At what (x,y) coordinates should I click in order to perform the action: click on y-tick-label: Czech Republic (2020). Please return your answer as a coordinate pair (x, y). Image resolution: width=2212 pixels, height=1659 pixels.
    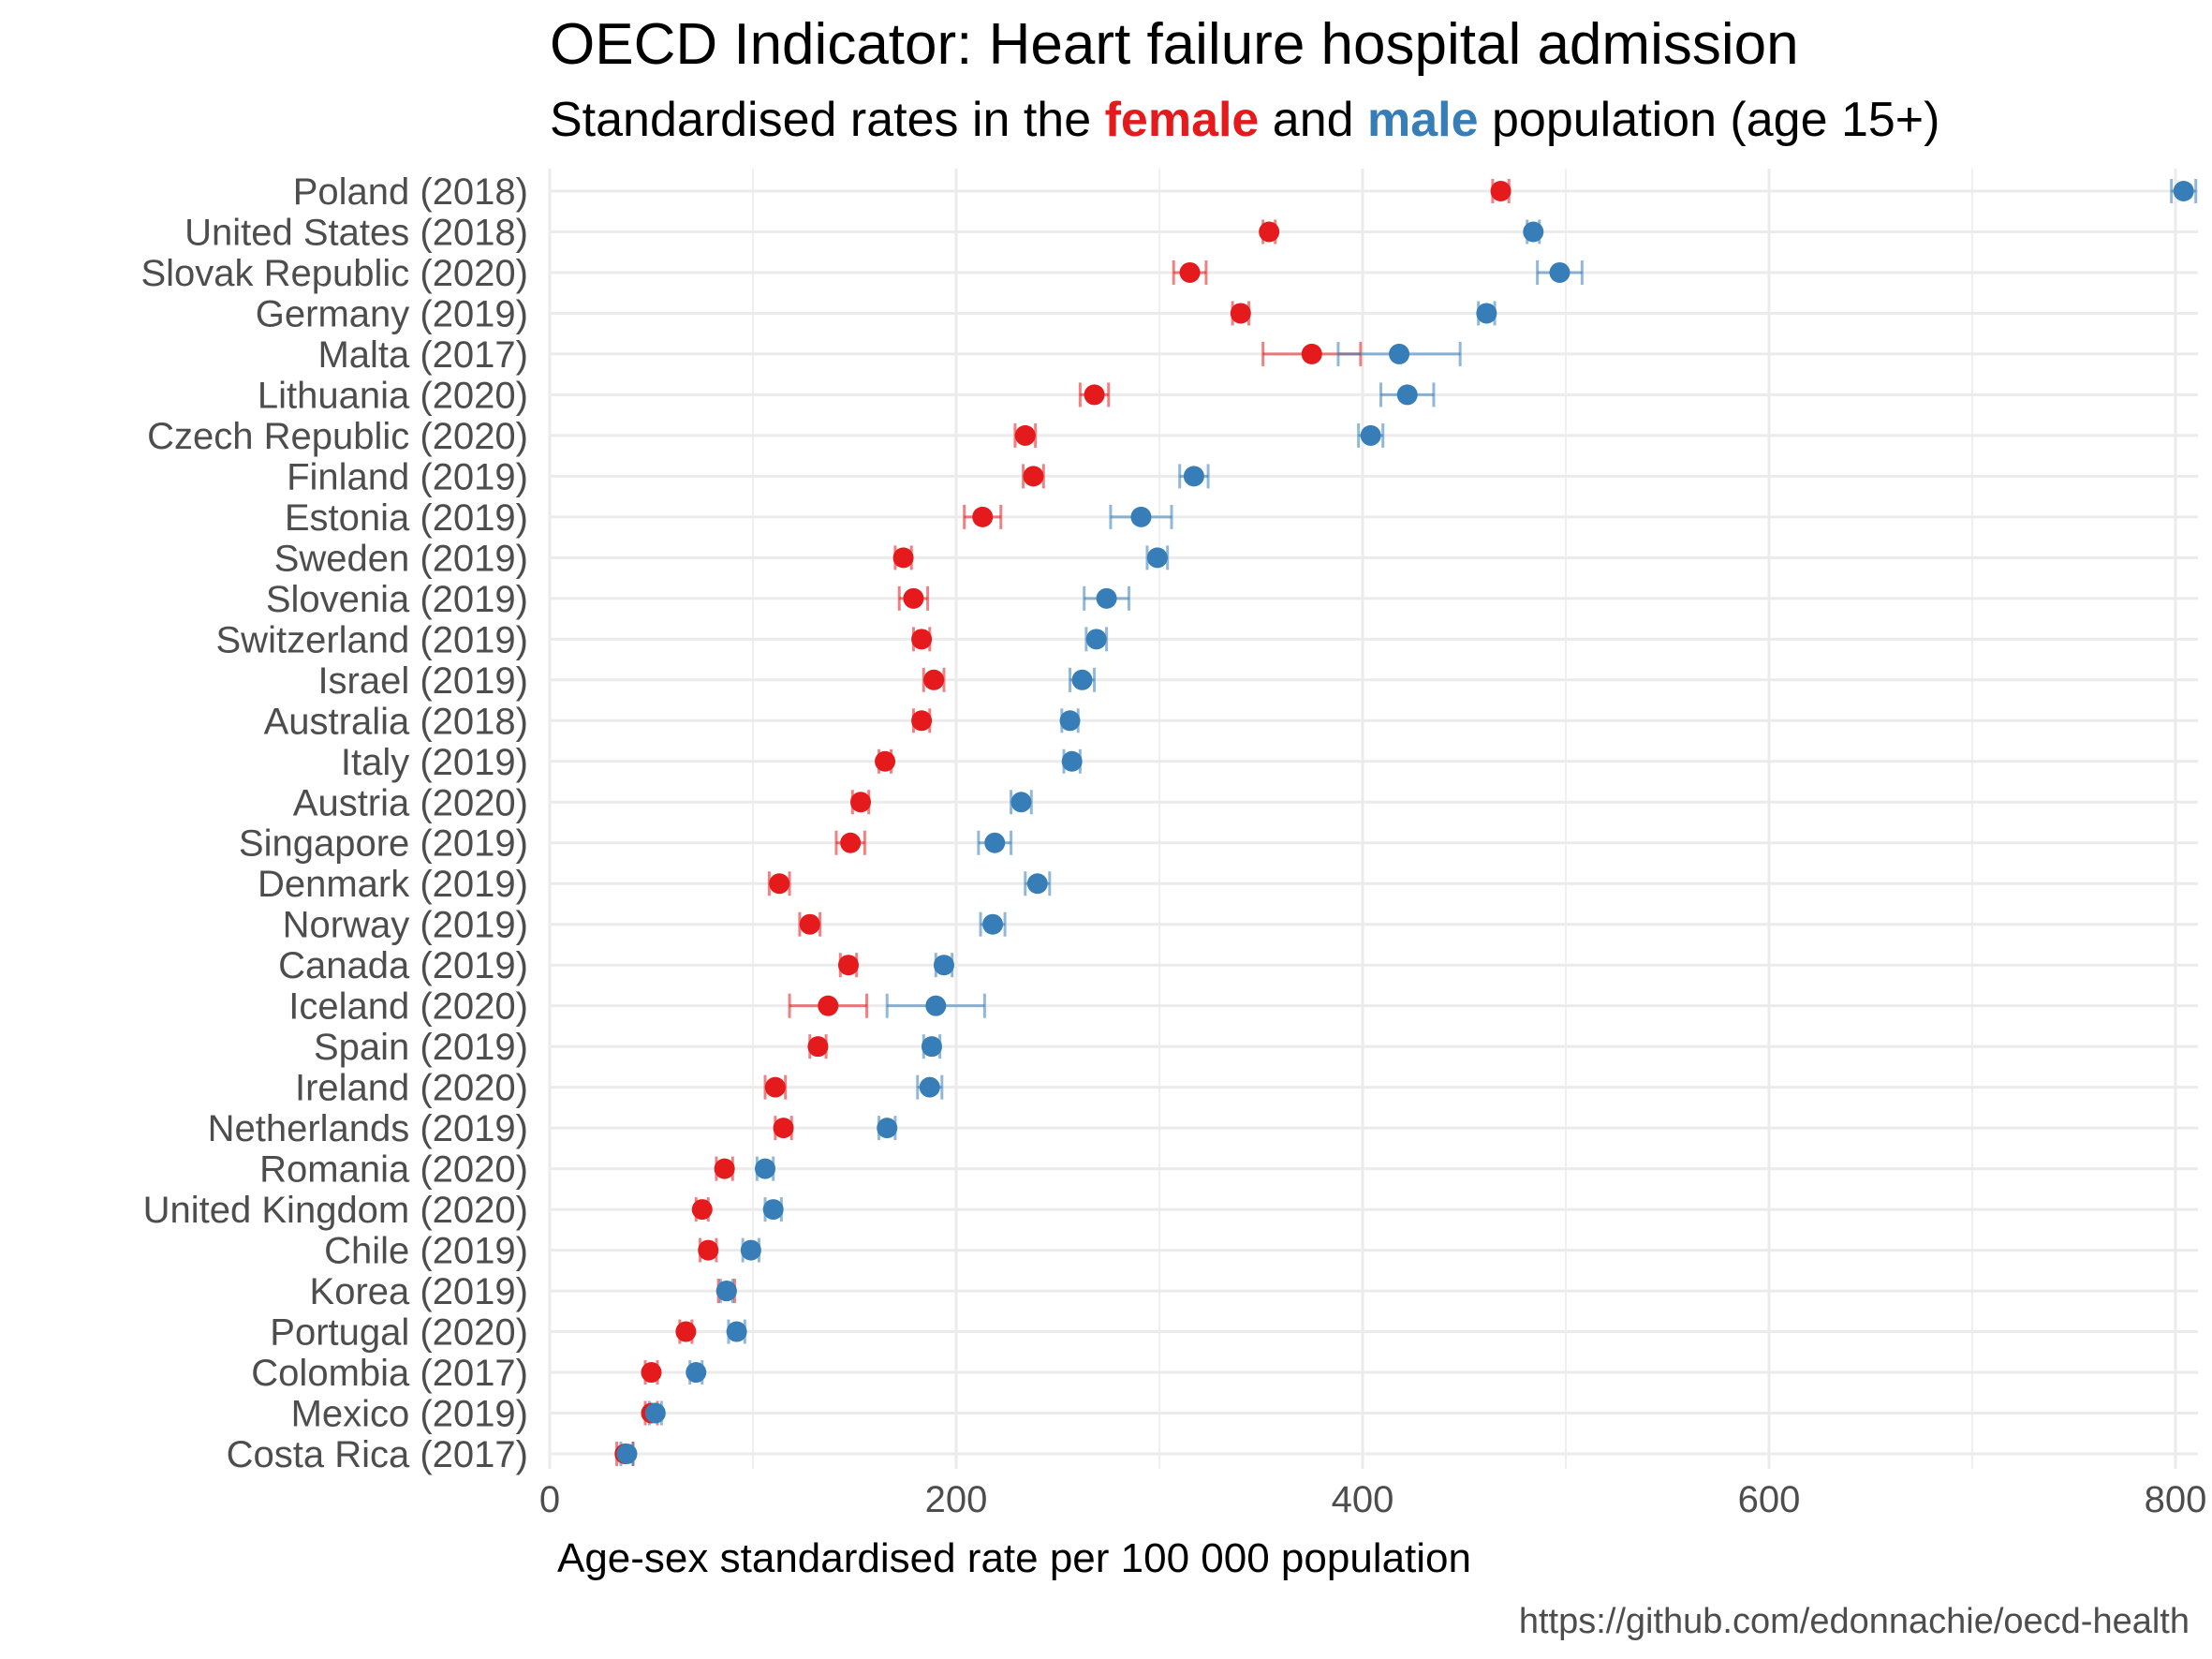
    Looking at the image, I should click on (337, 436).